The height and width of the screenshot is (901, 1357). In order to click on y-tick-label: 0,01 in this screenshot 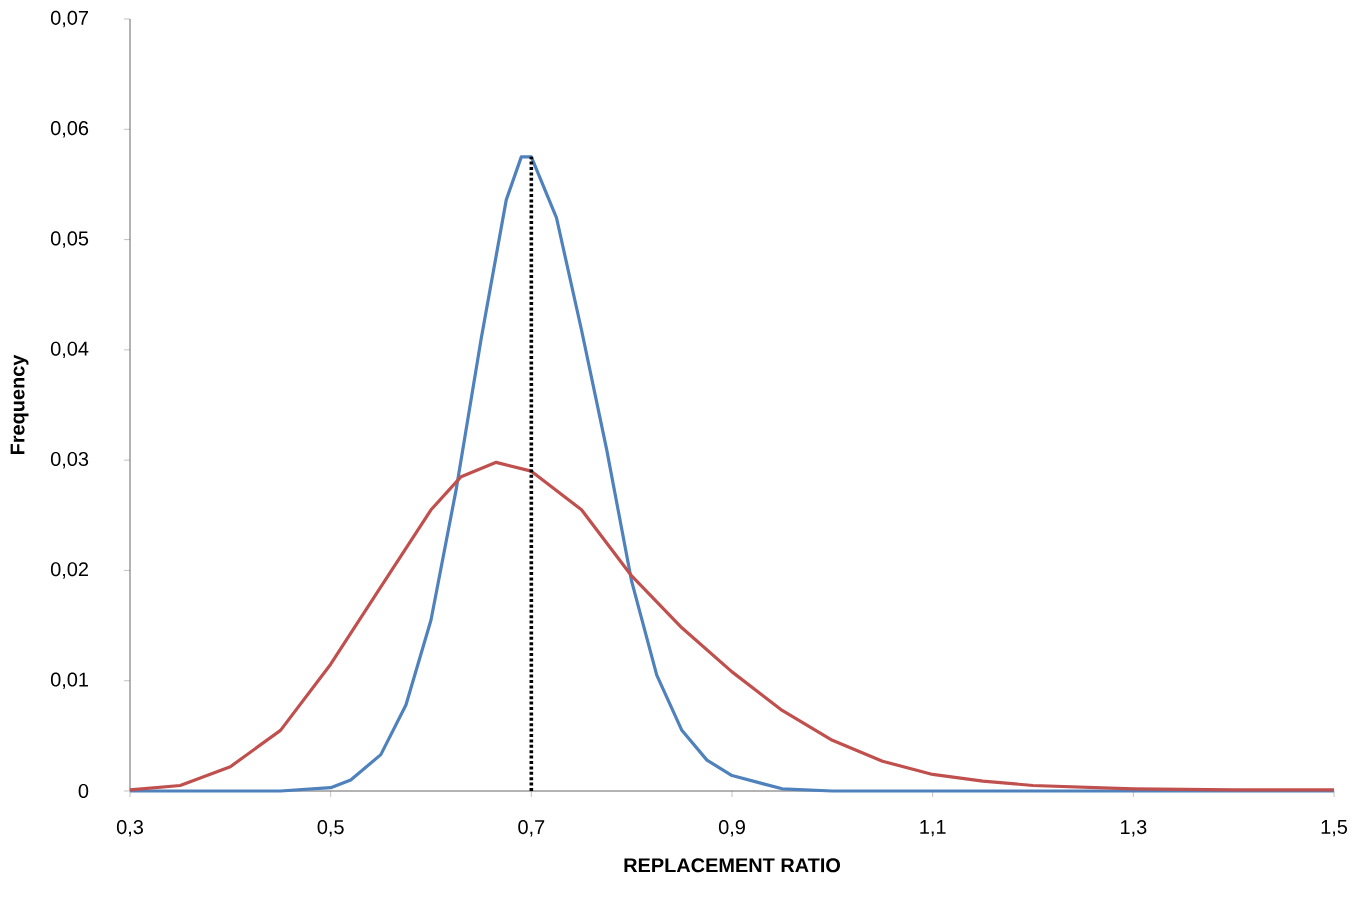, I will do `click(69, 680)`.